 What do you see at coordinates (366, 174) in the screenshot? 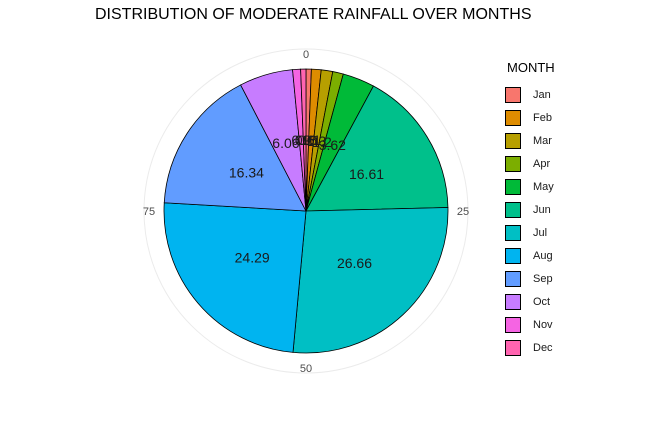
I see `data-label-jun: 16.61` at bounding box center [366, 174].